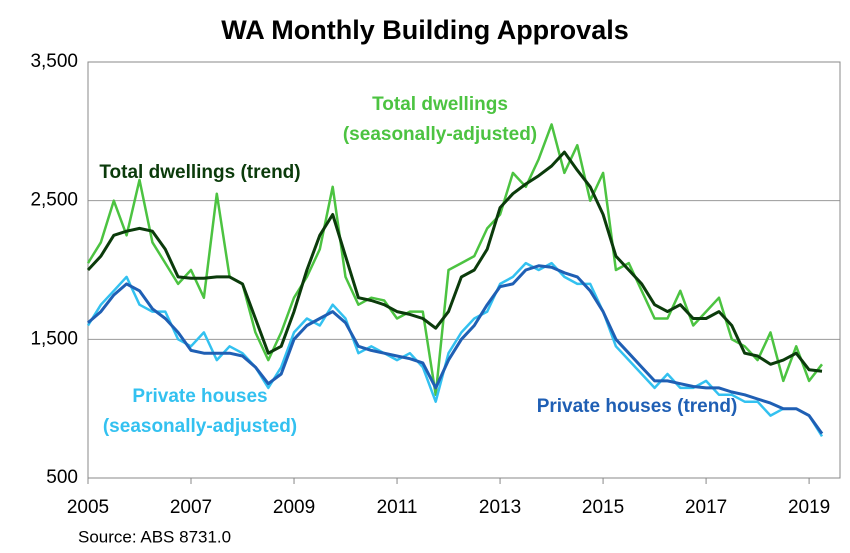 The width and height of the screenshot is (850, 553). Describe the element at coordinates (706, 507) in the screenshot. I see `x-tick-label: 2017` at that location.